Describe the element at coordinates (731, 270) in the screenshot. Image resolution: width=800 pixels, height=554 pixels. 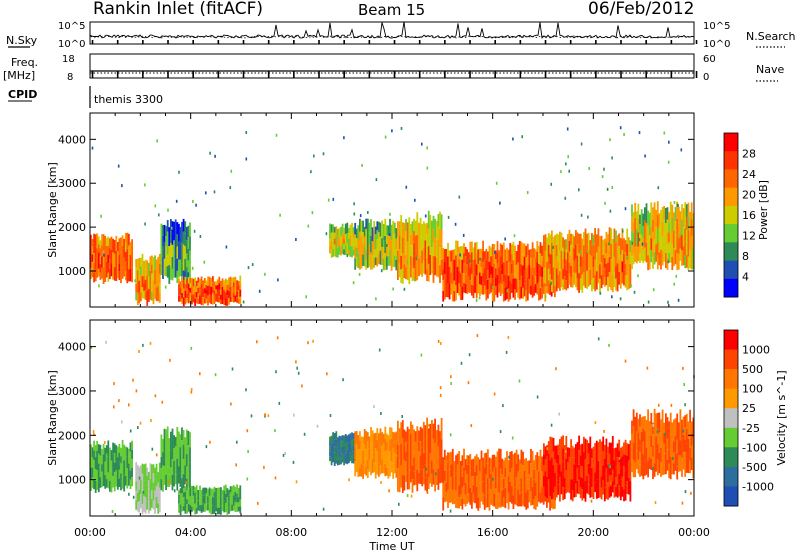
I see `colorbar-swatch` at that location.